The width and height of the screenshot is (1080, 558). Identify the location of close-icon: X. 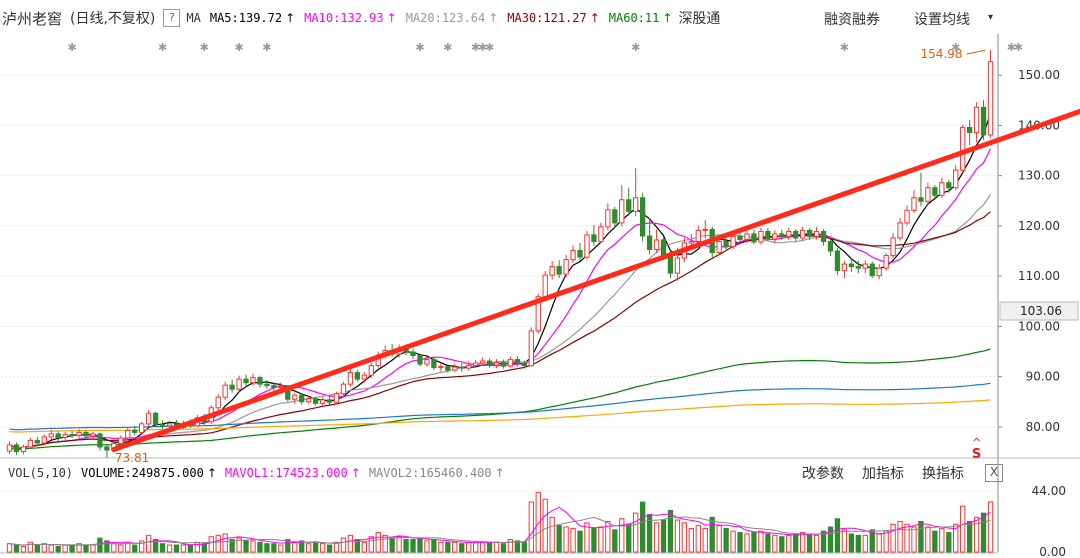
(994, 473).